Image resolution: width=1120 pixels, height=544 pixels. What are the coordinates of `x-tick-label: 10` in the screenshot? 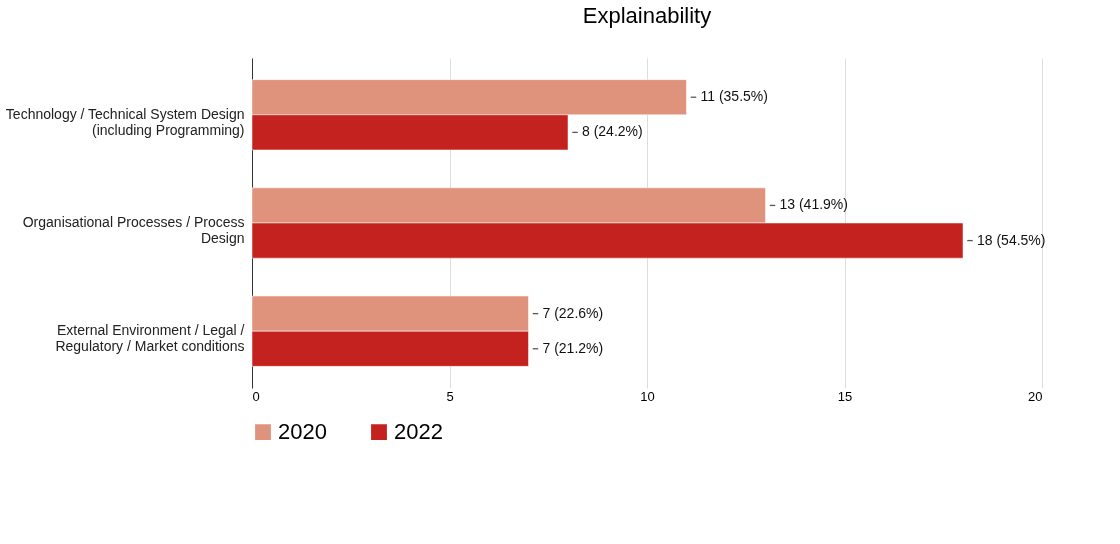 It's located at (647, 396).